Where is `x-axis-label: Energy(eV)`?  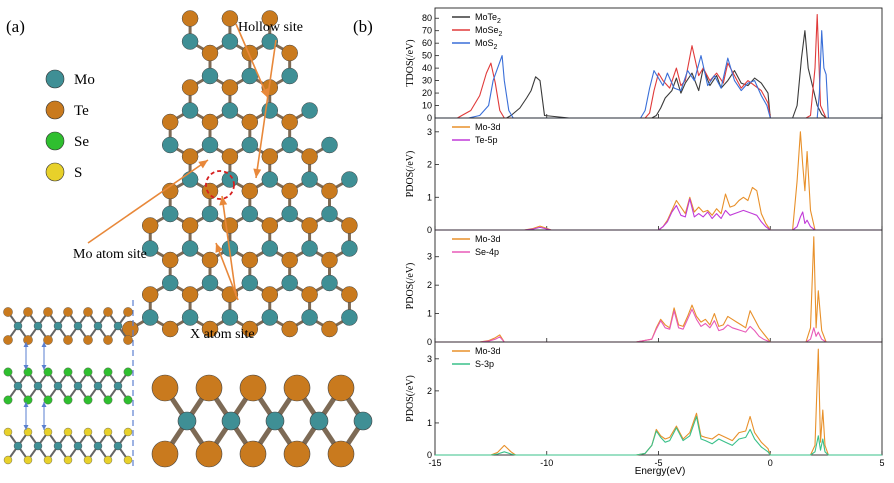 x-axis-label: Energy(eV) is located at coordinates (660, 471).